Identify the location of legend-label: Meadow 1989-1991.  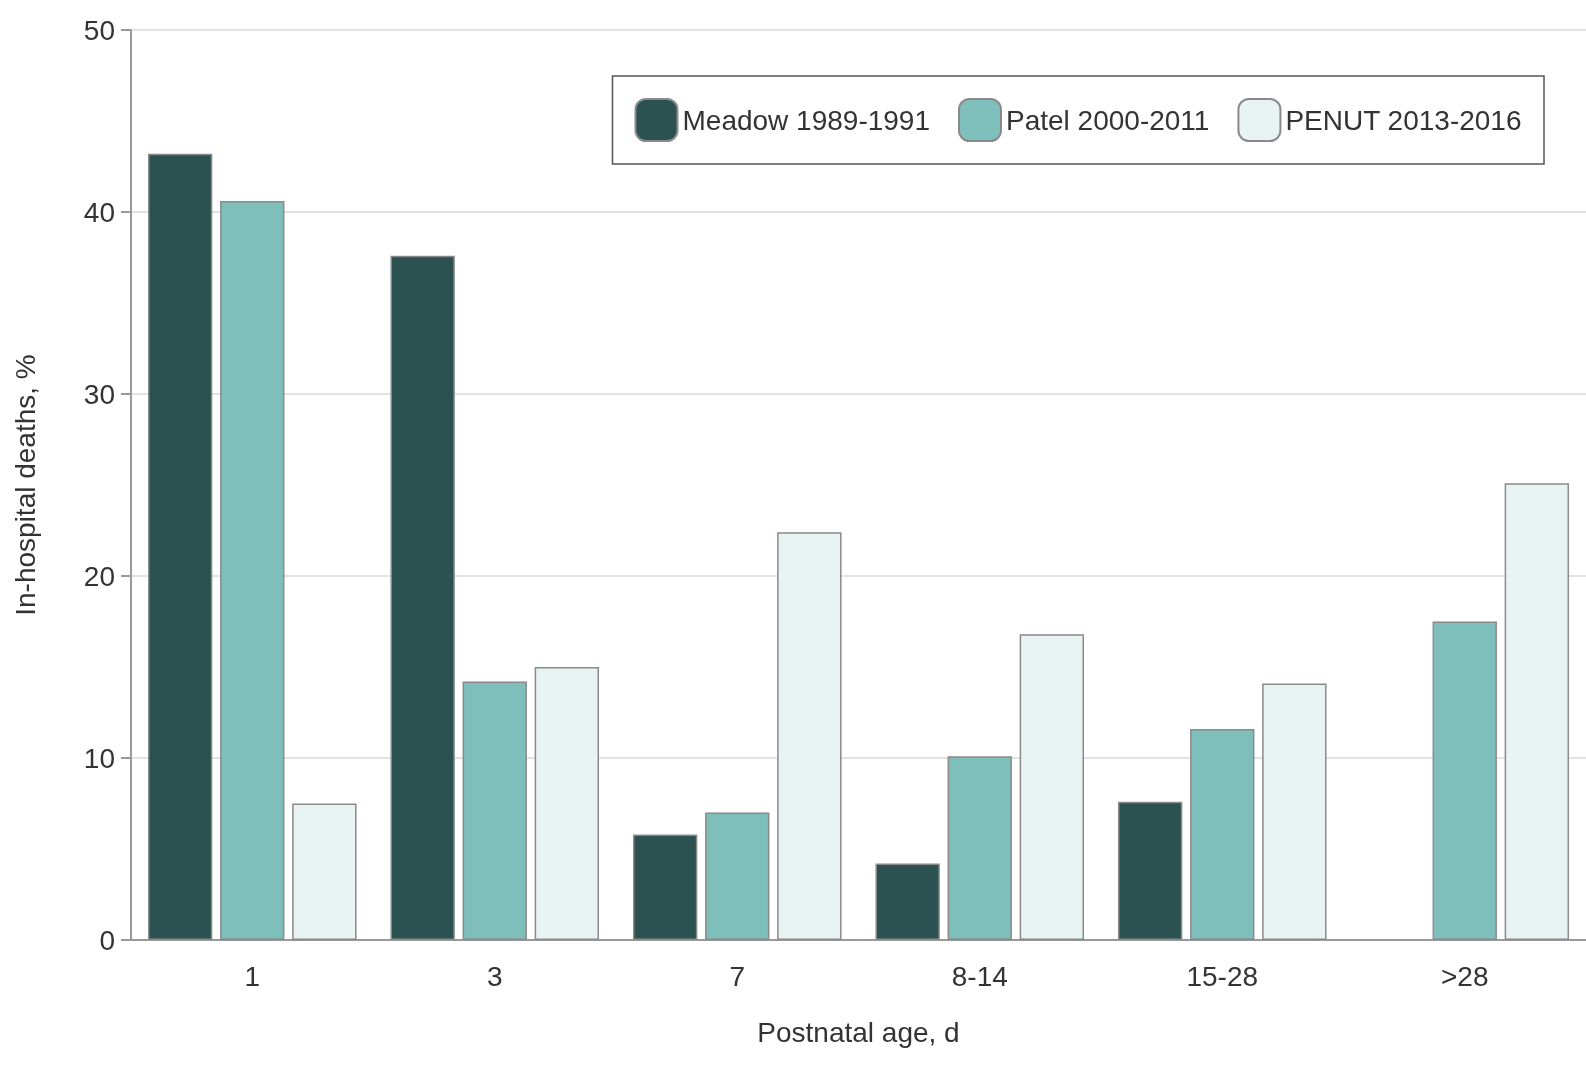
(806, 120).